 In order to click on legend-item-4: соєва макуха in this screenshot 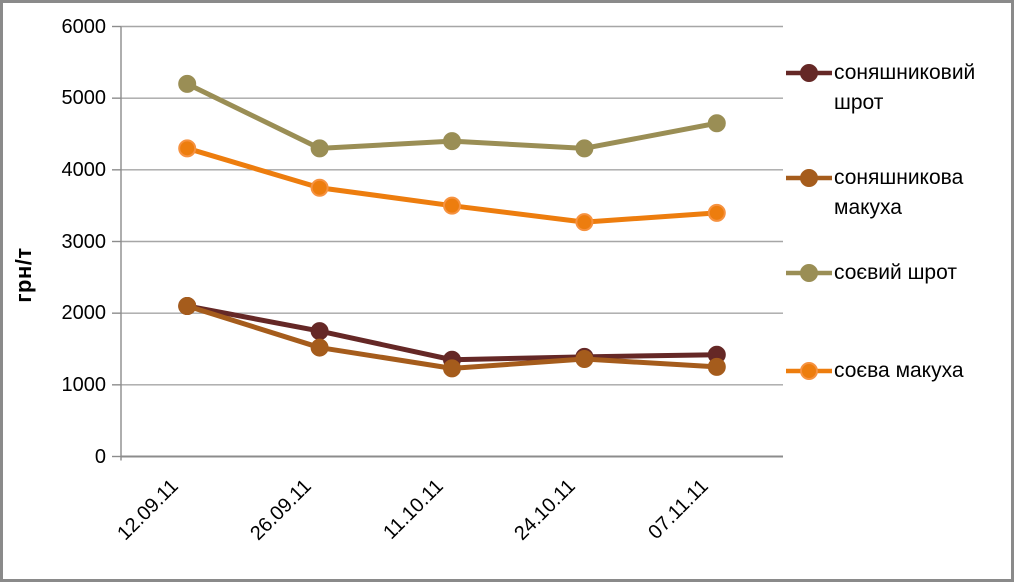, I will do `click(900, 371)`.